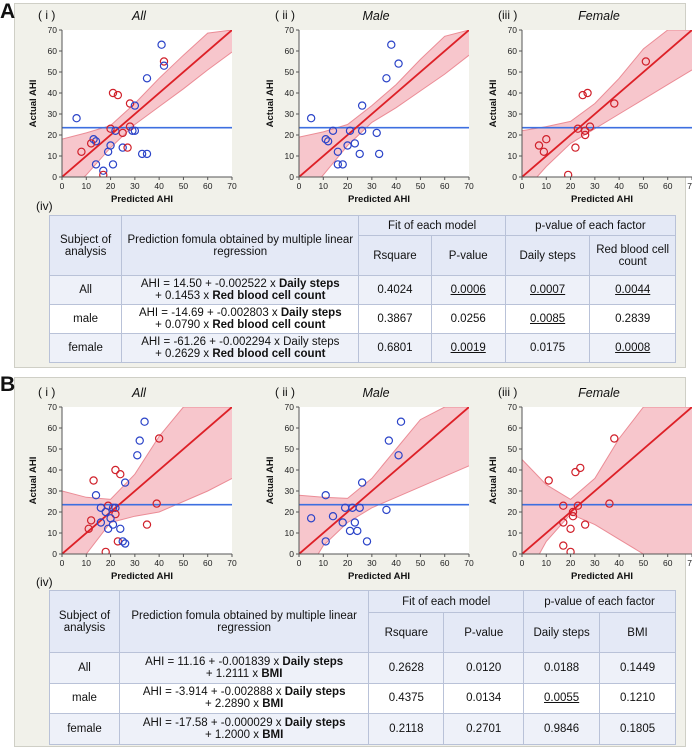  Describe the element at coordinates (285, 15) in the screenshot. I see `plot-label: ( ii )` at that location.